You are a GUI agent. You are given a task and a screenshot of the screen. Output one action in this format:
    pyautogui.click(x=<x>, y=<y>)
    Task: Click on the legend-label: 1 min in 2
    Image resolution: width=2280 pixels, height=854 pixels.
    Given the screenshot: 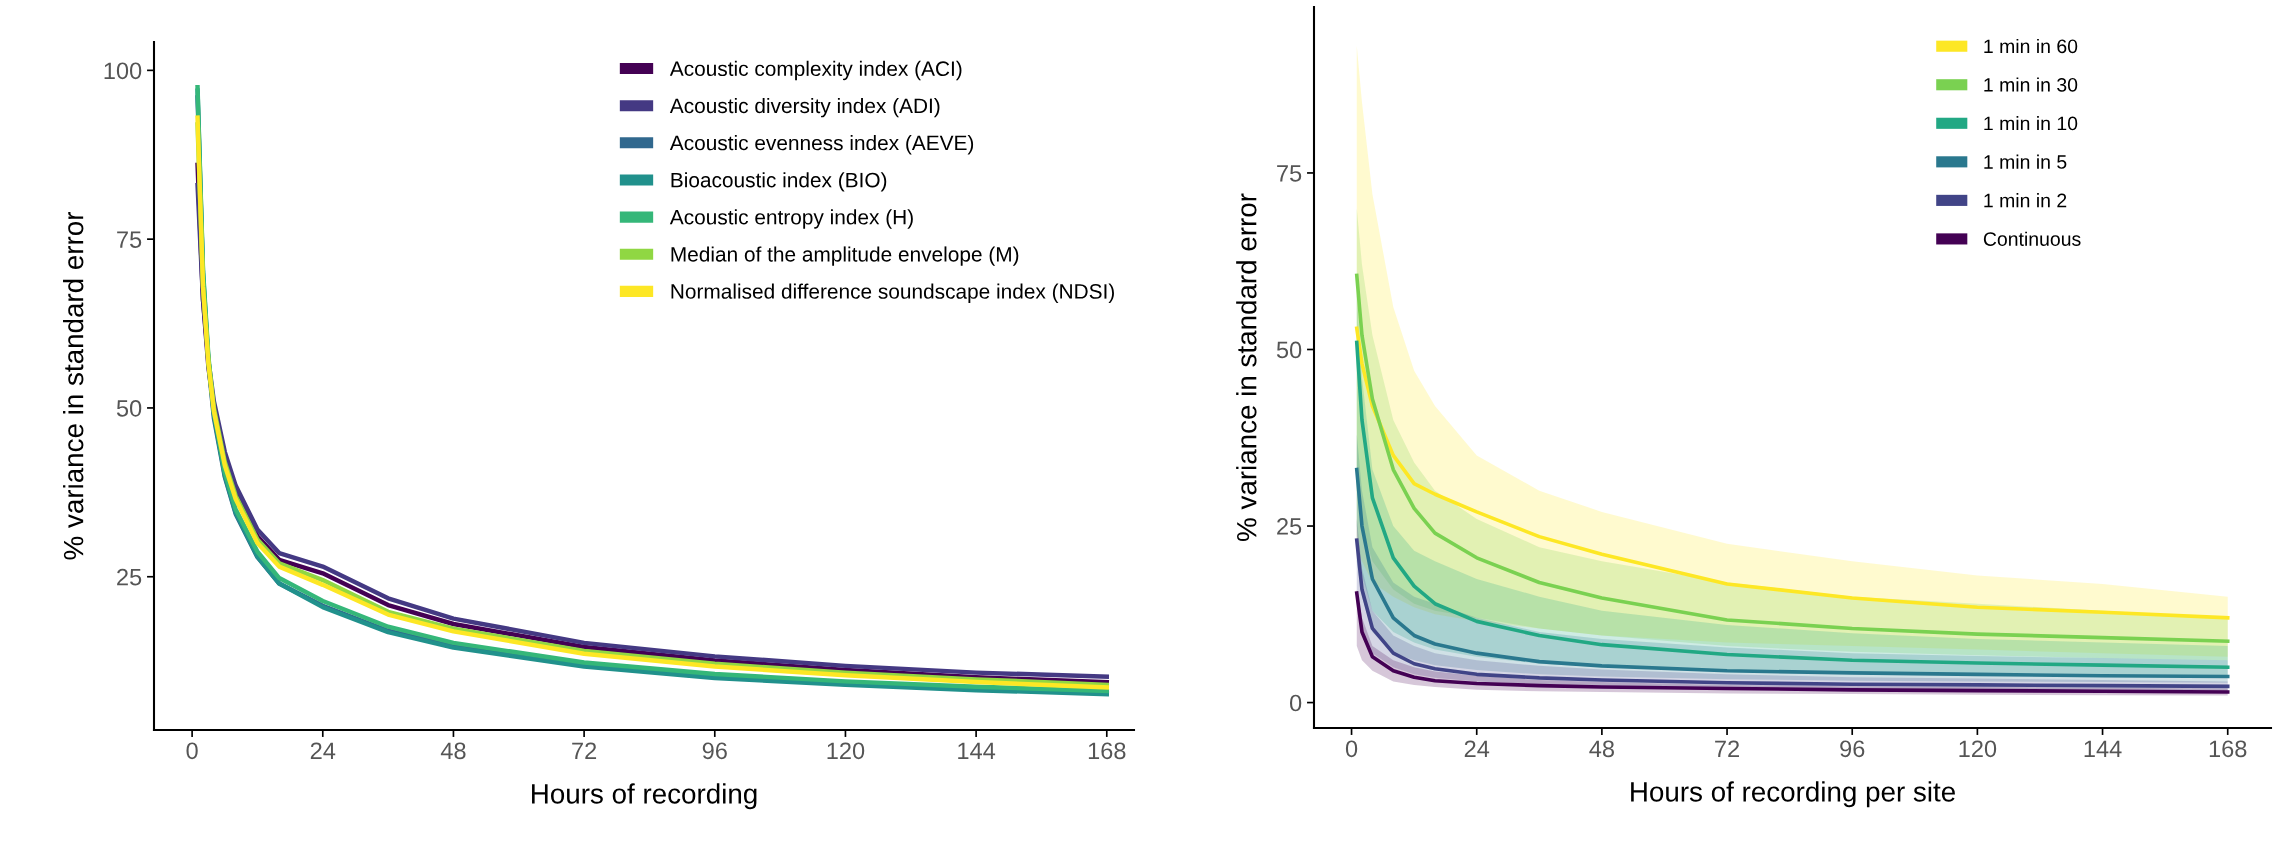 What is the action you would take?
    pyautogui.click(x=2025, y=200)
    